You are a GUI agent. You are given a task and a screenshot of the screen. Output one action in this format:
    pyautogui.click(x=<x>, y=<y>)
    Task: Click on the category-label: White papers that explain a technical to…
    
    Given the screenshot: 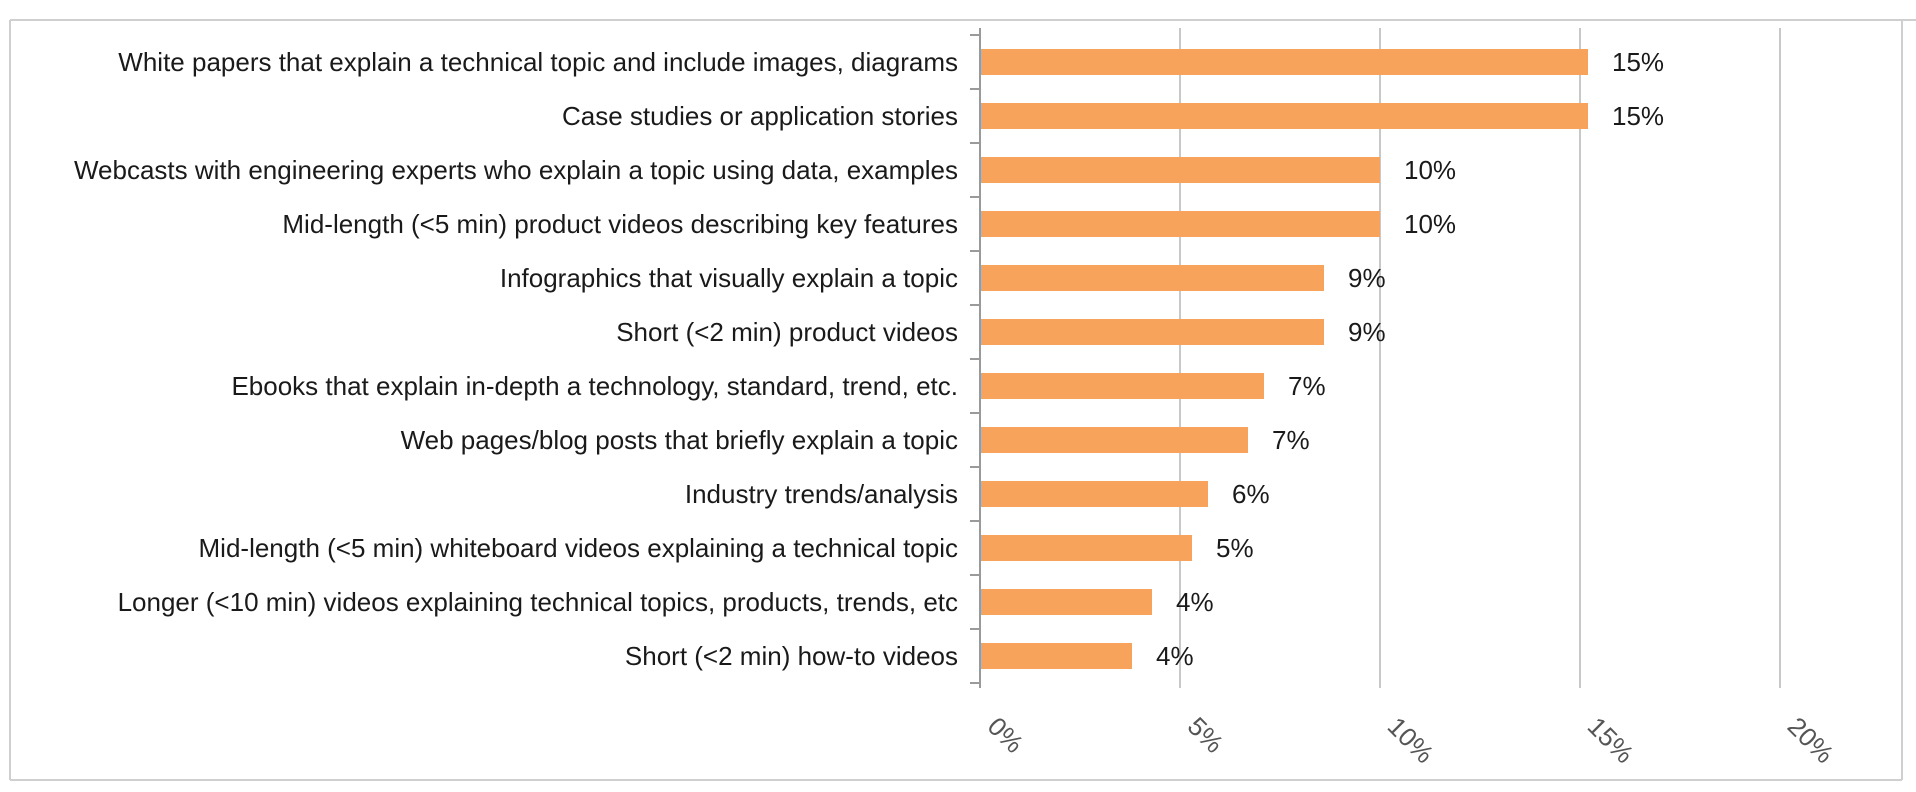 What is the action you would take?
    pyautogui.click(x=538, y=62)
    